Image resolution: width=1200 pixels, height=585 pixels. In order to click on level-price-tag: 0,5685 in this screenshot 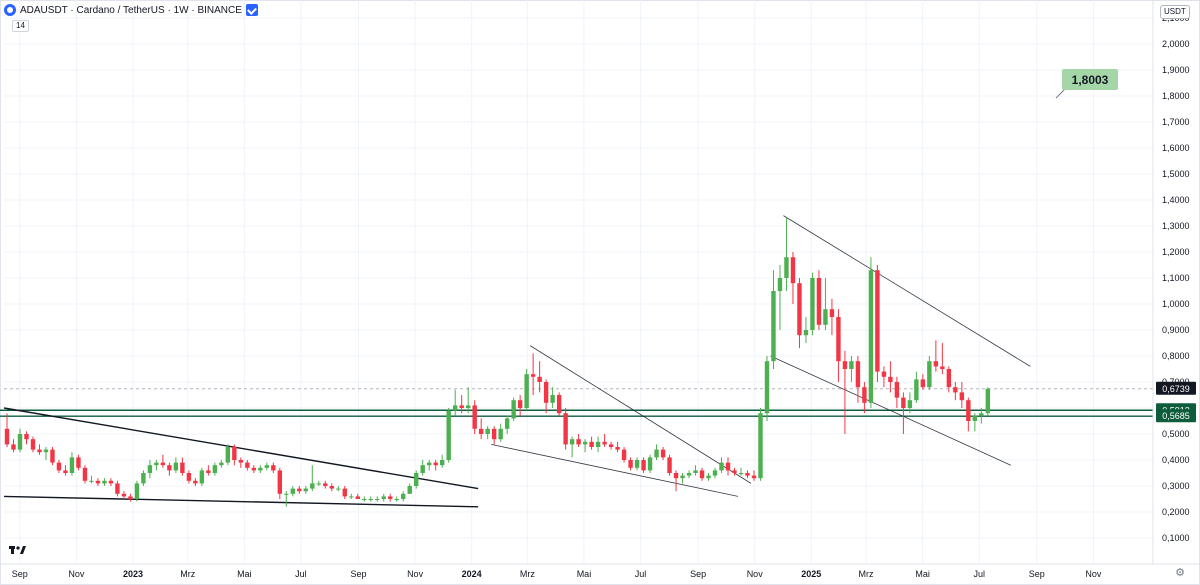, I will do `click(1176, 416)`.